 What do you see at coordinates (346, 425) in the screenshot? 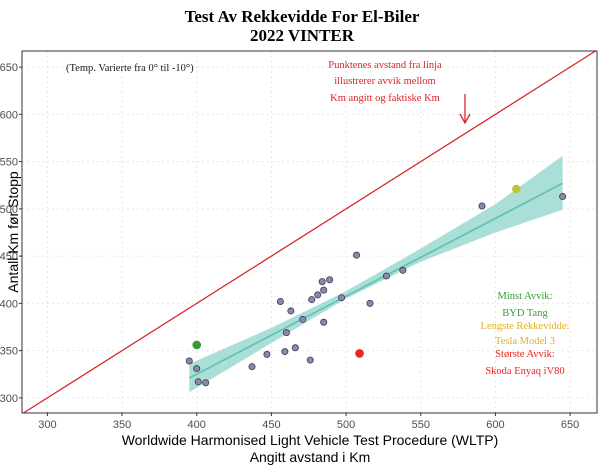
I see `x-tick-label: 500` at bounding box center [346, 425].